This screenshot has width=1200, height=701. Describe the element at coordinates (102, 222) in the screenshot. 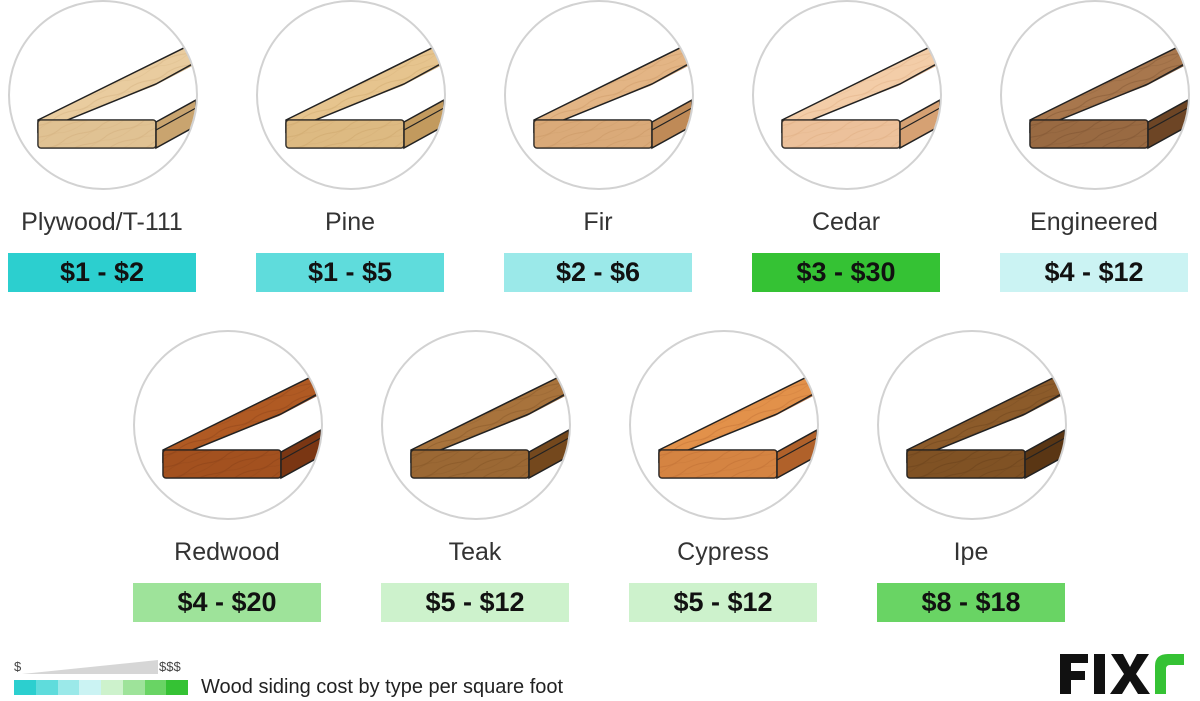

I see `wood-type-name: Plywood/T-111` at that location.